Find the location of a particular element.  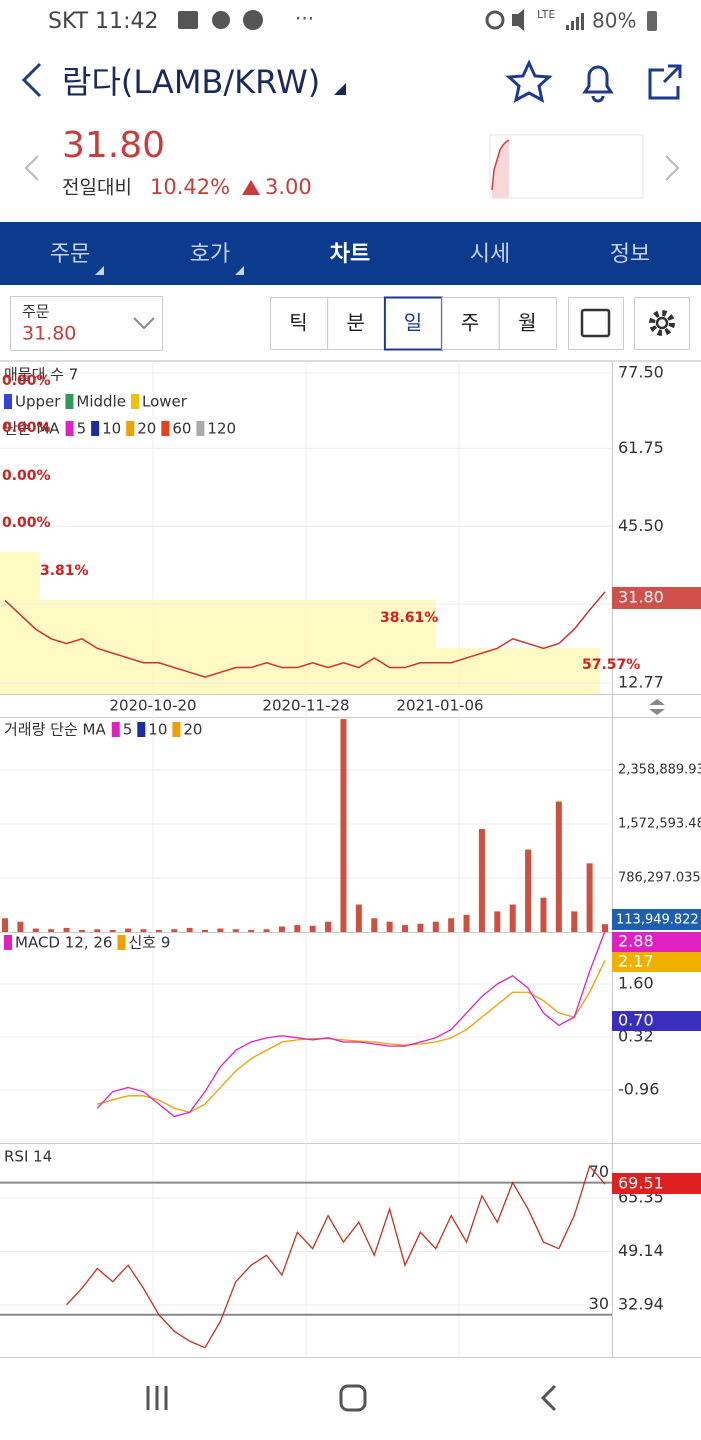

home-button is located at coordinates (353, 1398).